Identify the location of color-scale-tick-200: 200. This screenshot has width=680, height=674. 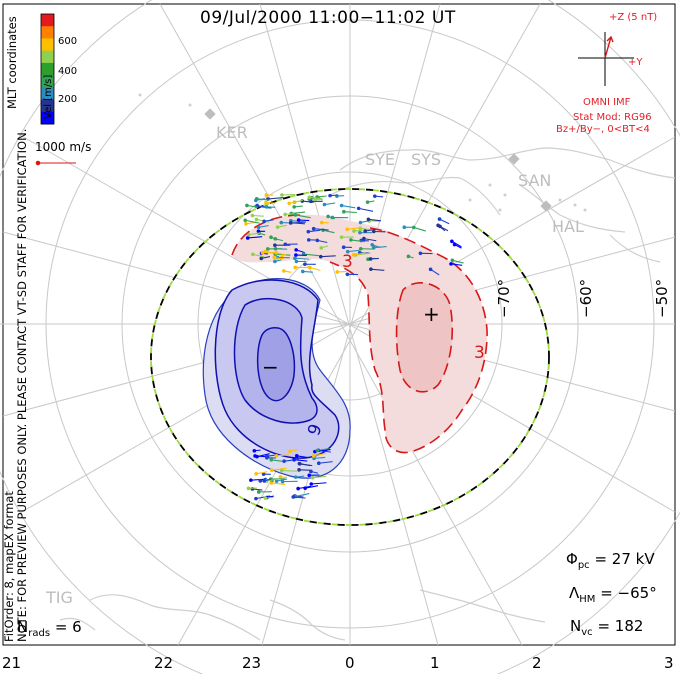
(68, 99).